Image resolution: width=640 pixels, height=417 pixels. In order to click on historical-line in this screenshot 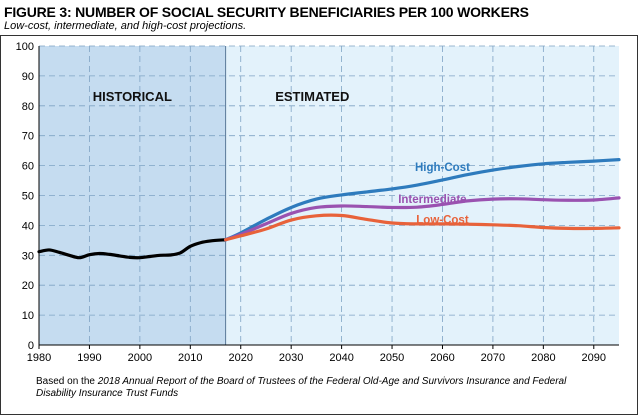, I will do `click(132, 249)`.